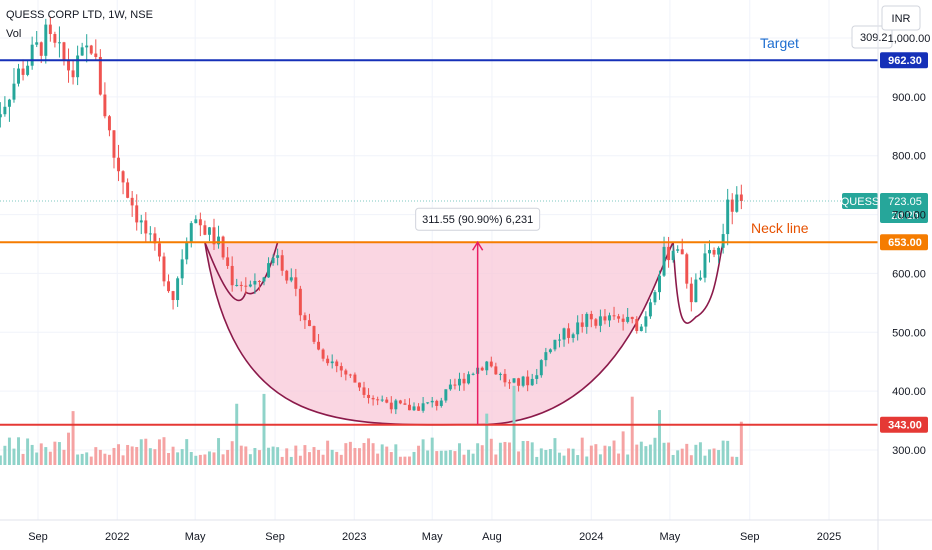 Image resolution: width=932 pixels, height=550 pixels. I want to click on neck-price-tag, so click(904, 242).